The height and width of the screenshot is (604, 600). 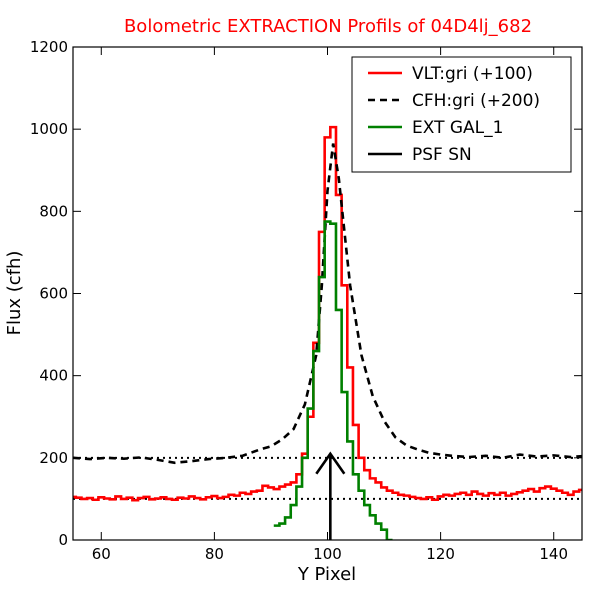 I want to click on x-tick-label: 60, so click(x=101, y=554).